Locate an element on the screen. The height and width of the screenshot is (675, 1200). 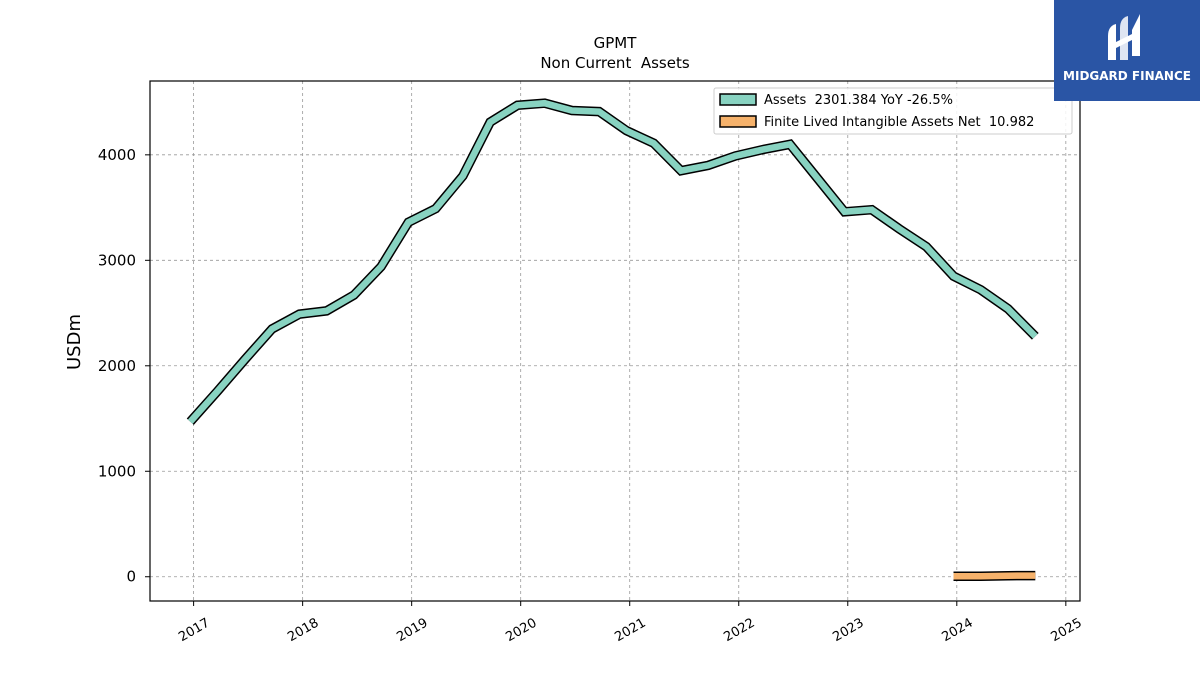
y-tick-label: 3000 is located at coordinates (117, 260).